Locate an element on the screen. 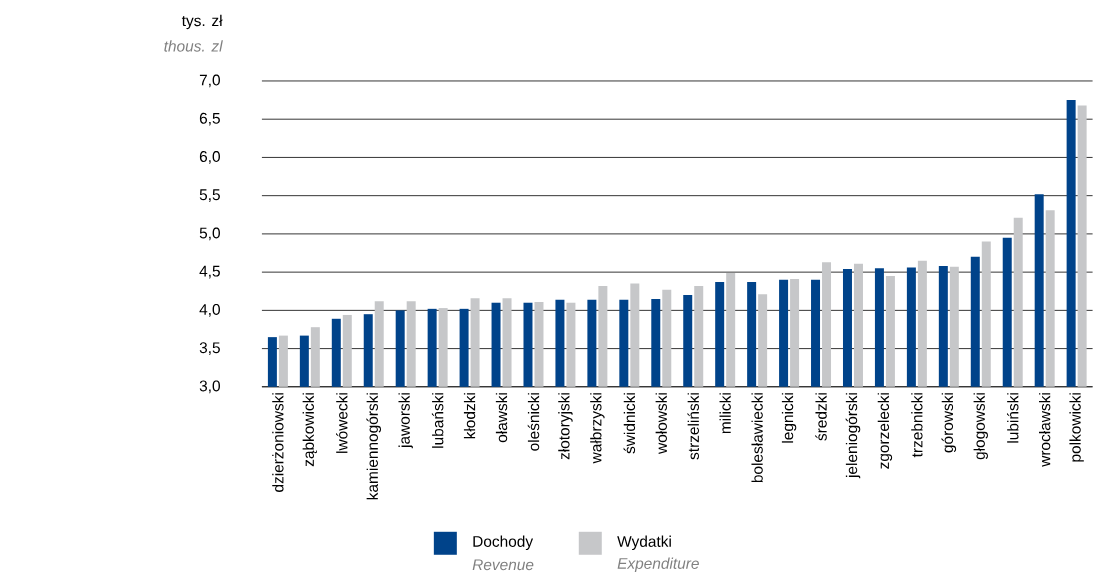 This screenshot has height=587, width=1093. legend-label: Dochody is located at coordinates (503, 543).